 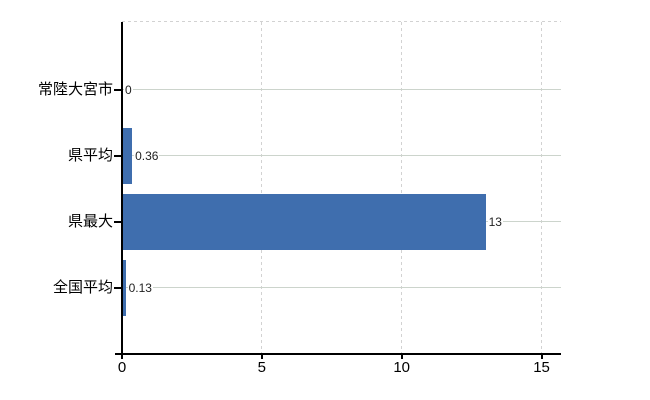 I want to click on category-label: 常陸大宮市, so click(x=75, y=89).